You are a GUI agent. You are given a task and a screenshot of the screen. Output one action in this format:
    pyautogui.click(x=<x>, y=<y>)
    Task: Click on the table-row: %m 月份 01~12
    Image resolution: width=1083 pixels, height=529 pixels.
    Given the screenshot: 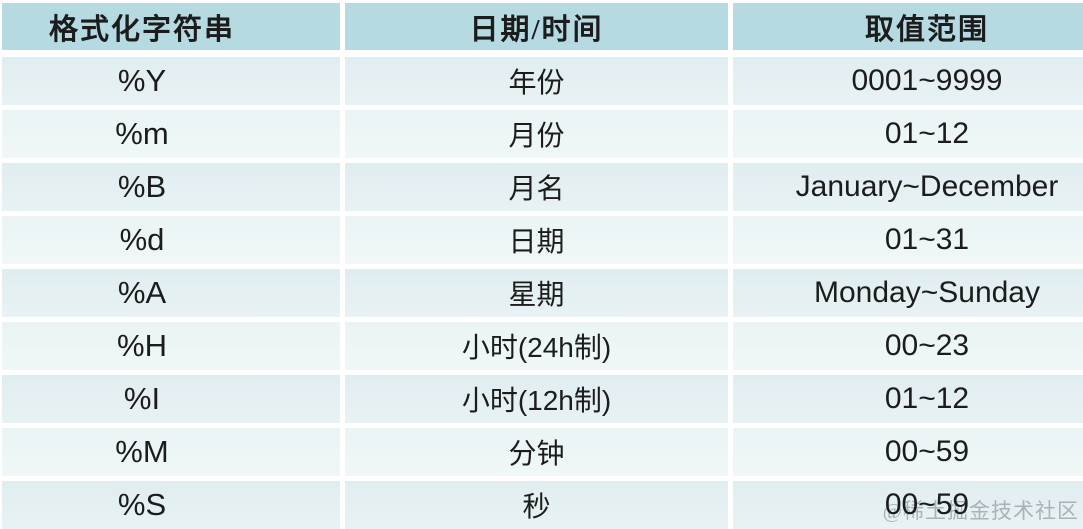 What is the action you would take?
    pyautogui.click(x=542, y=134)
    